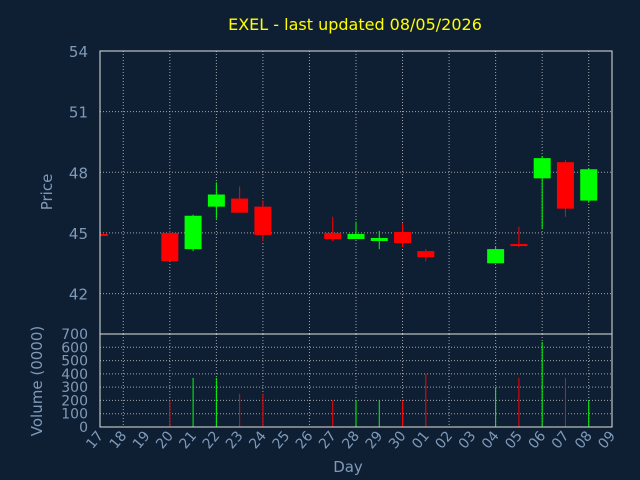 This screenshot has width=640, height=480. Describe the element at coordinates (188, 440) in the screenshot. I see `day-tick-label: 21` at that location.